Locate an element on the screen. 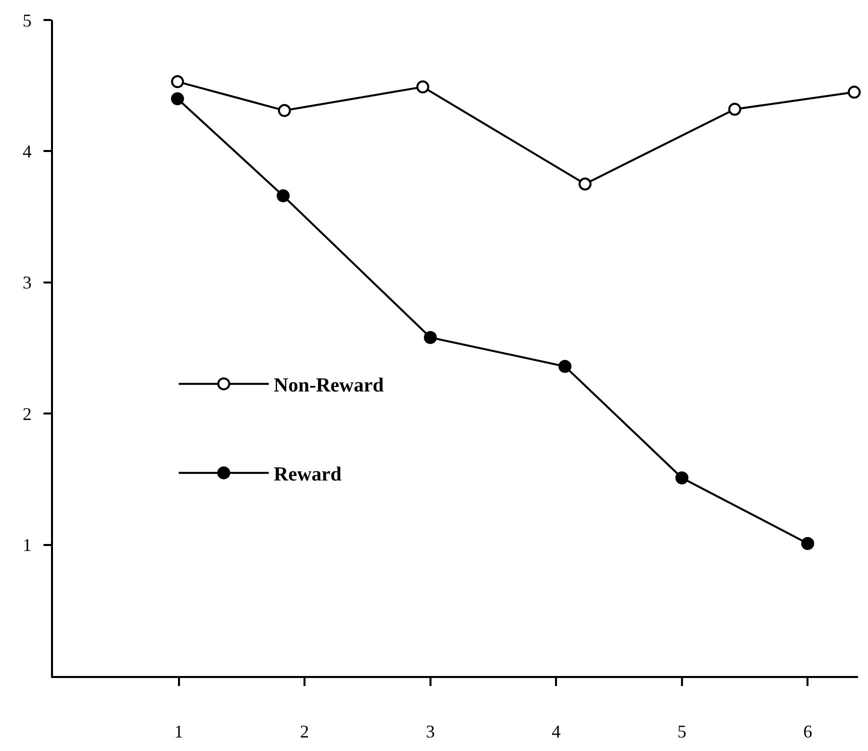 The width and height of the screenshot is (868, 751). y-tick-label: 5 is located at coordinates (27, 20).